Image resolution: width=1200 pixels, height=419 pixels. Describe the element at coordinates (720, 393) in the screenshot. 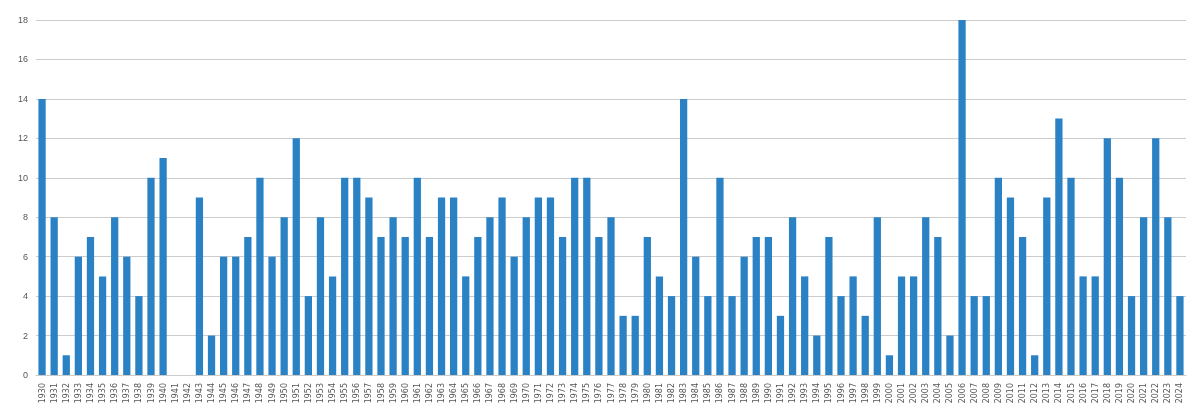

I see `x-tick-label: 1986` at that location.